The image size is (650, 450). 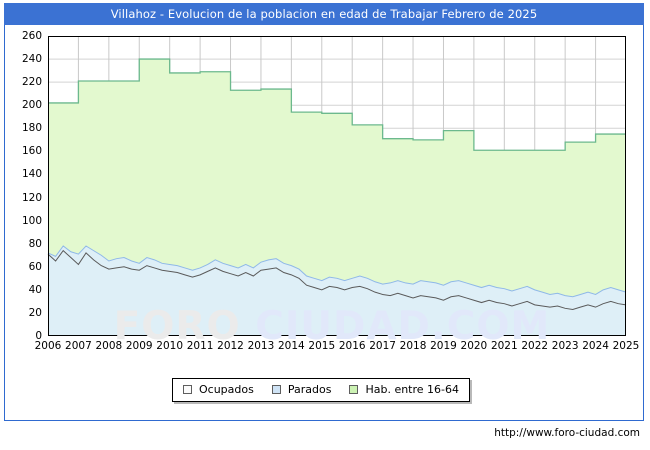 What do you see at coordinates (382, 346) in the screenshot?
I see `x-axis-tick-label: 2017` at bounding box center [382, 346].